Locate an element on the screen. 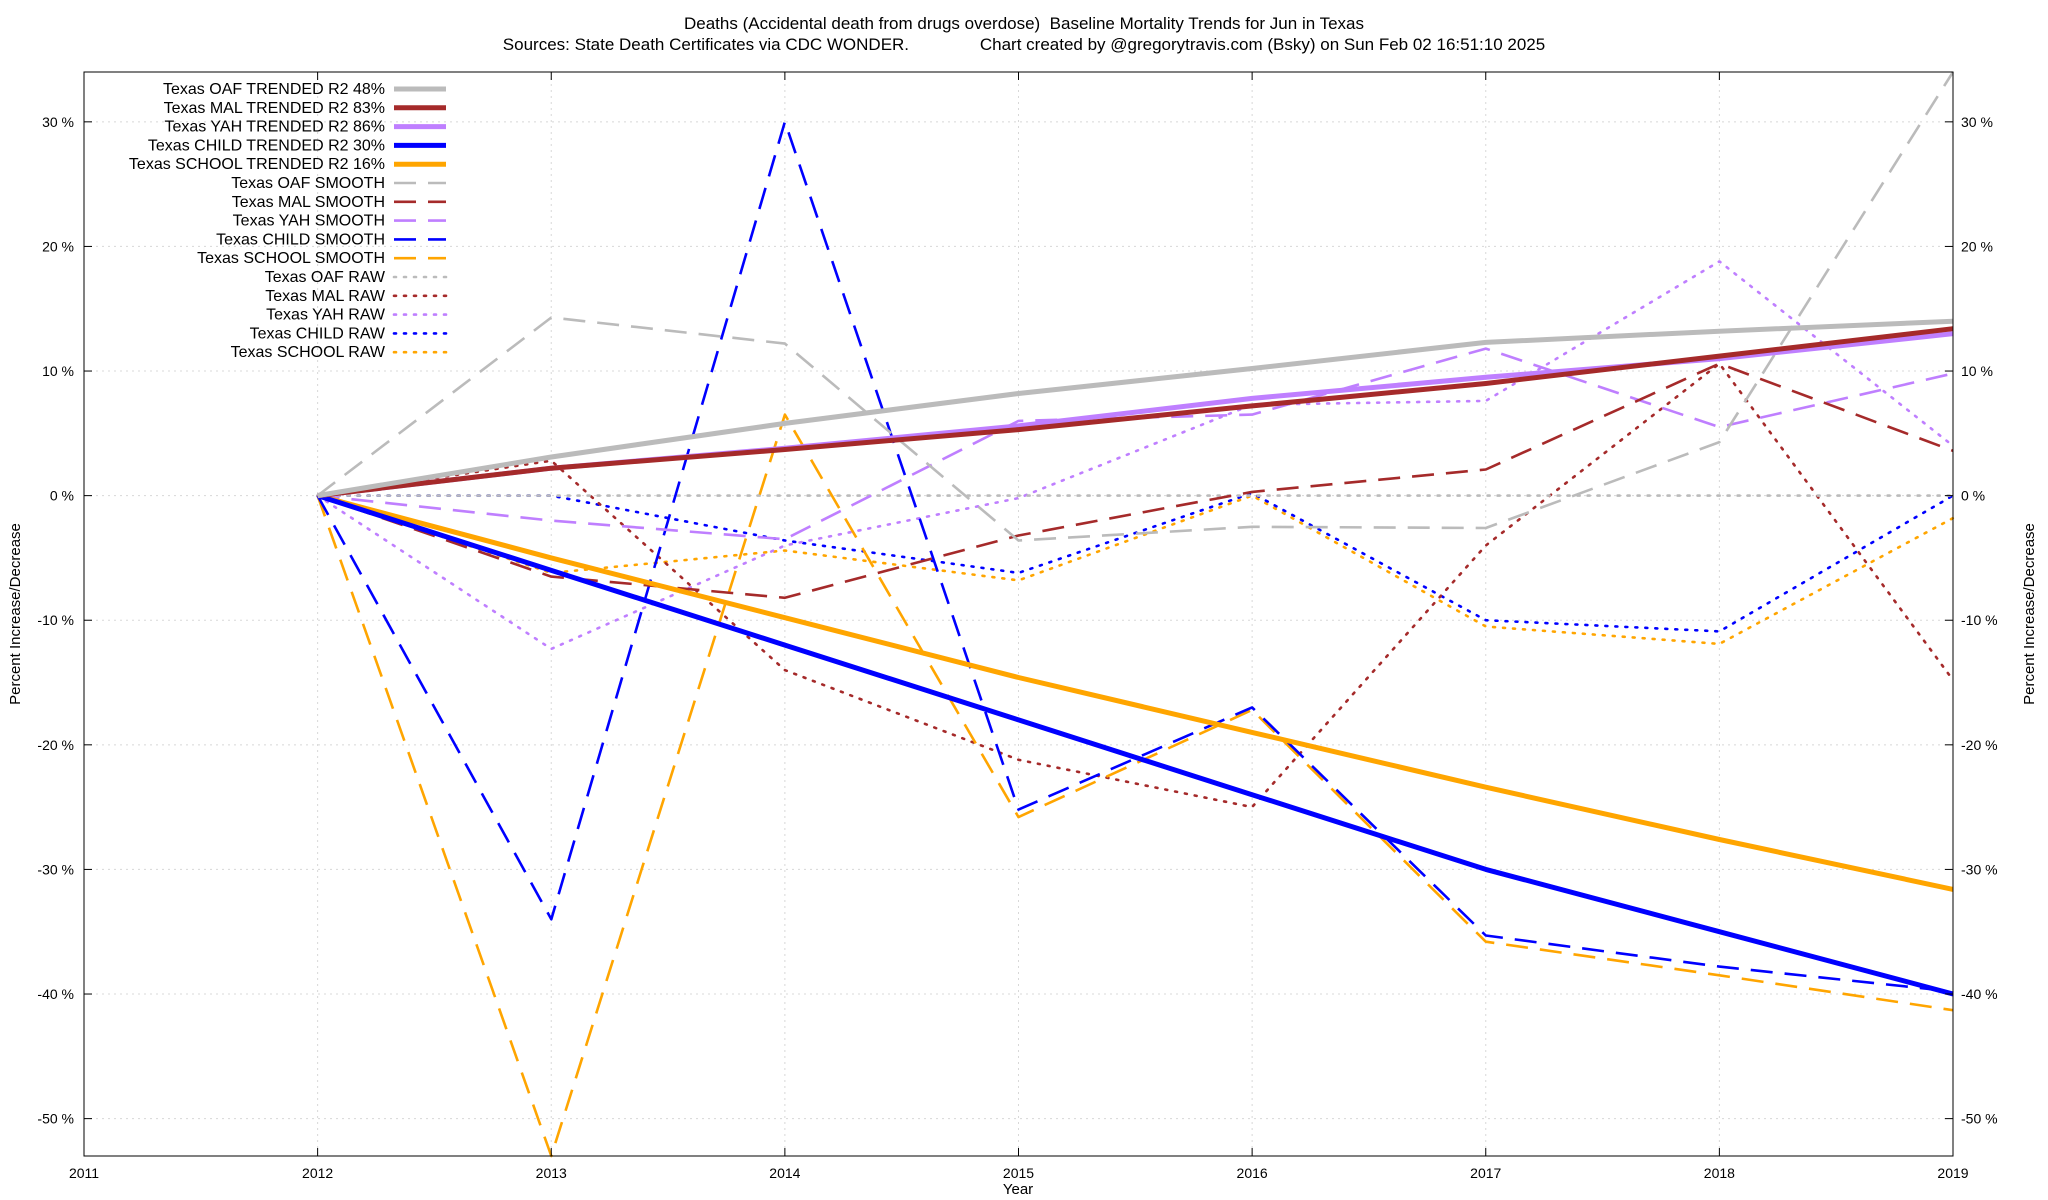 The height and width of the screenshot is (1200, 2048). x-axis-label: Year is located at coordinates (1018, 1189).